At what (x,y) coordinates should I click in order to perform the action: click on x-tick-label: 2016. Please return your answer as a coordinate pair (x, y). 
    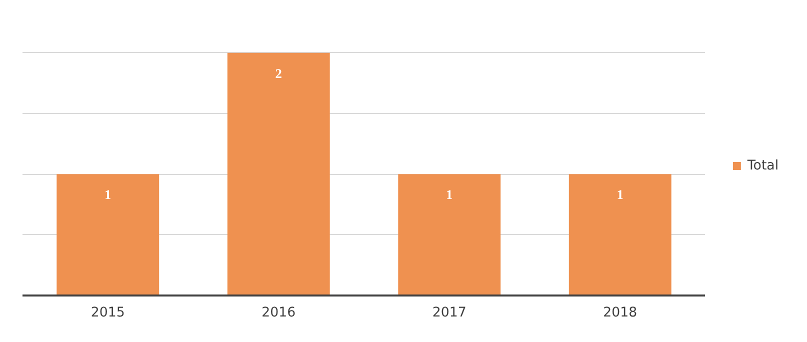
    Looking at the image, I should click on (279, 313).